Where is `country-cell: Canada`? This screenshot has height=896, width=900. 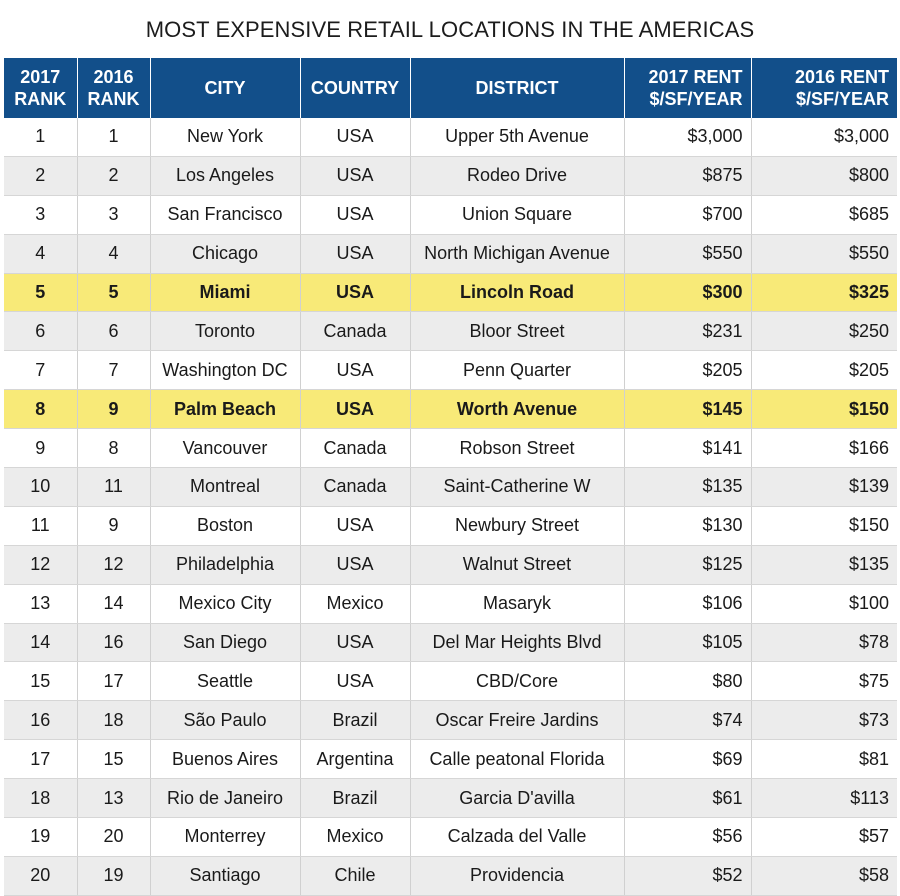
country-cell: Canada is located at coordinates (355, 448).